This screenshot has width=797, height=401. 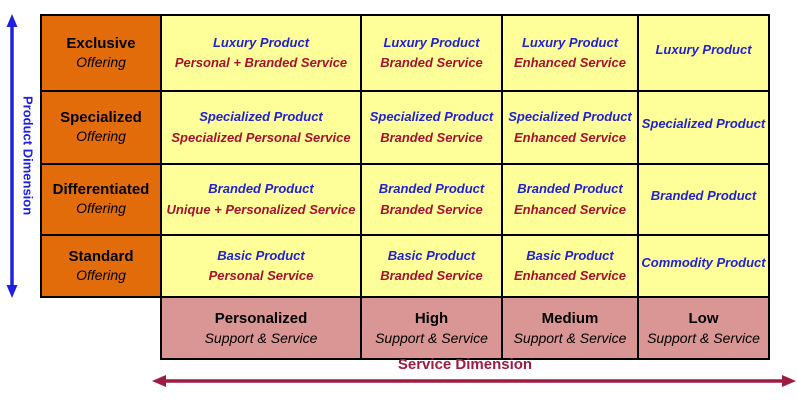 I want to click on row-title: Specialized, so click(x=101, y=118).